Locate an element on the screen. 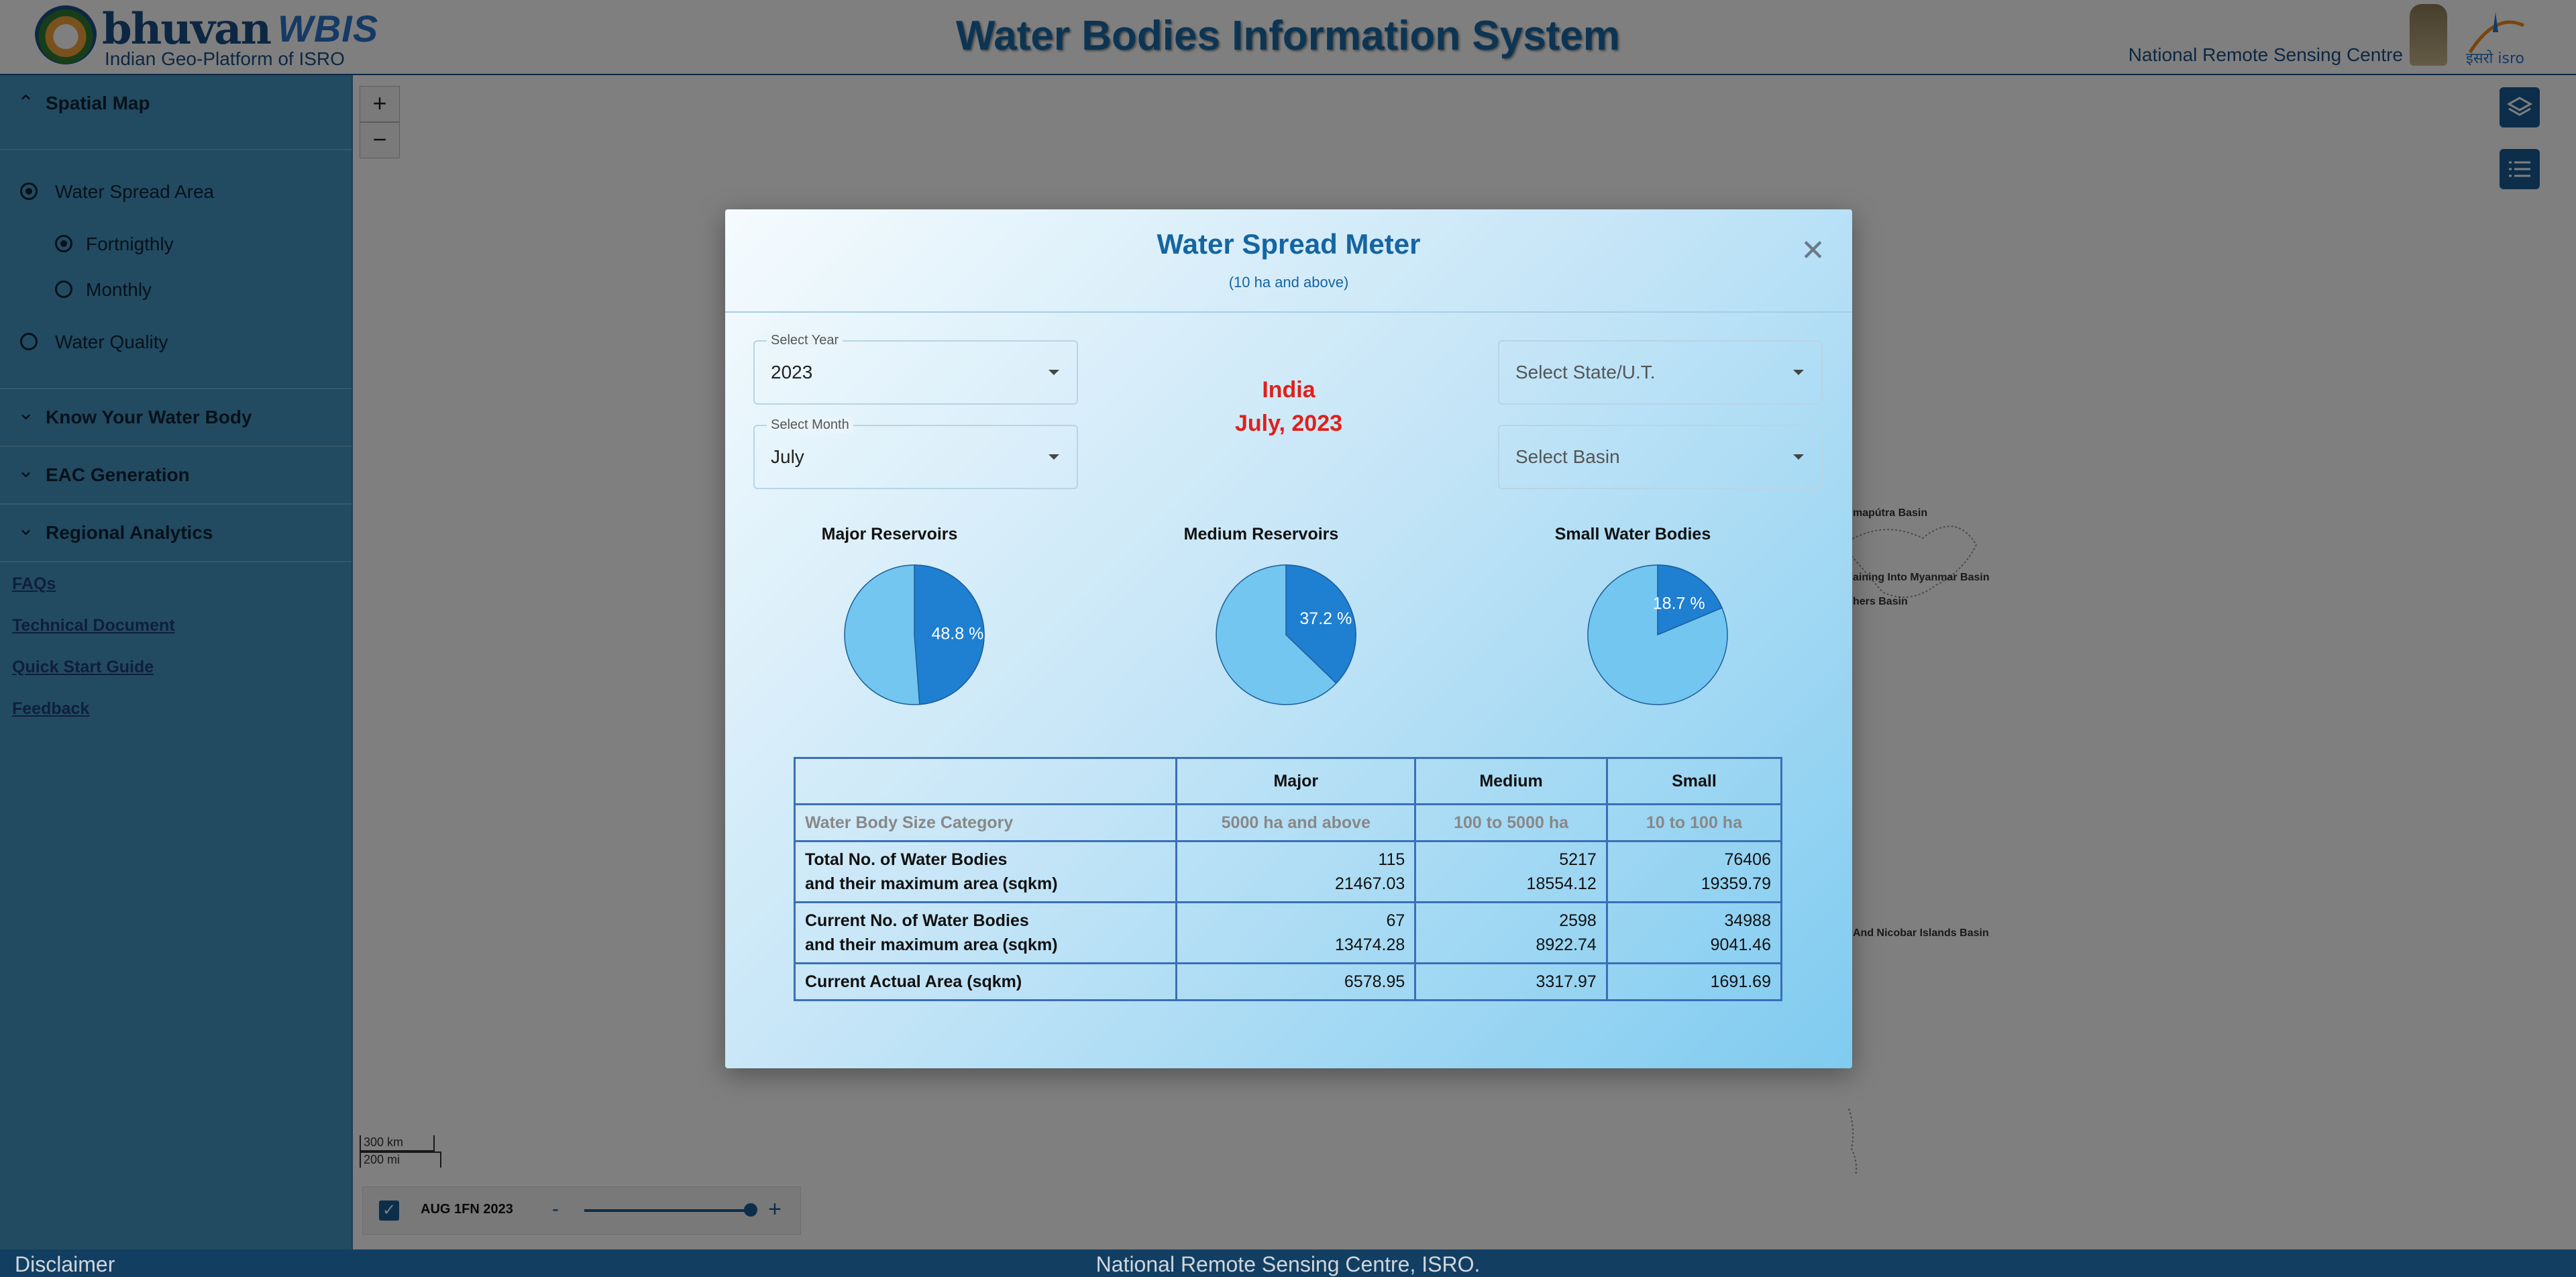 The height and width of the screenshot is (1277, 2576). cell-actual-medium: 3317.97 is located at coordinates (1511, 981).